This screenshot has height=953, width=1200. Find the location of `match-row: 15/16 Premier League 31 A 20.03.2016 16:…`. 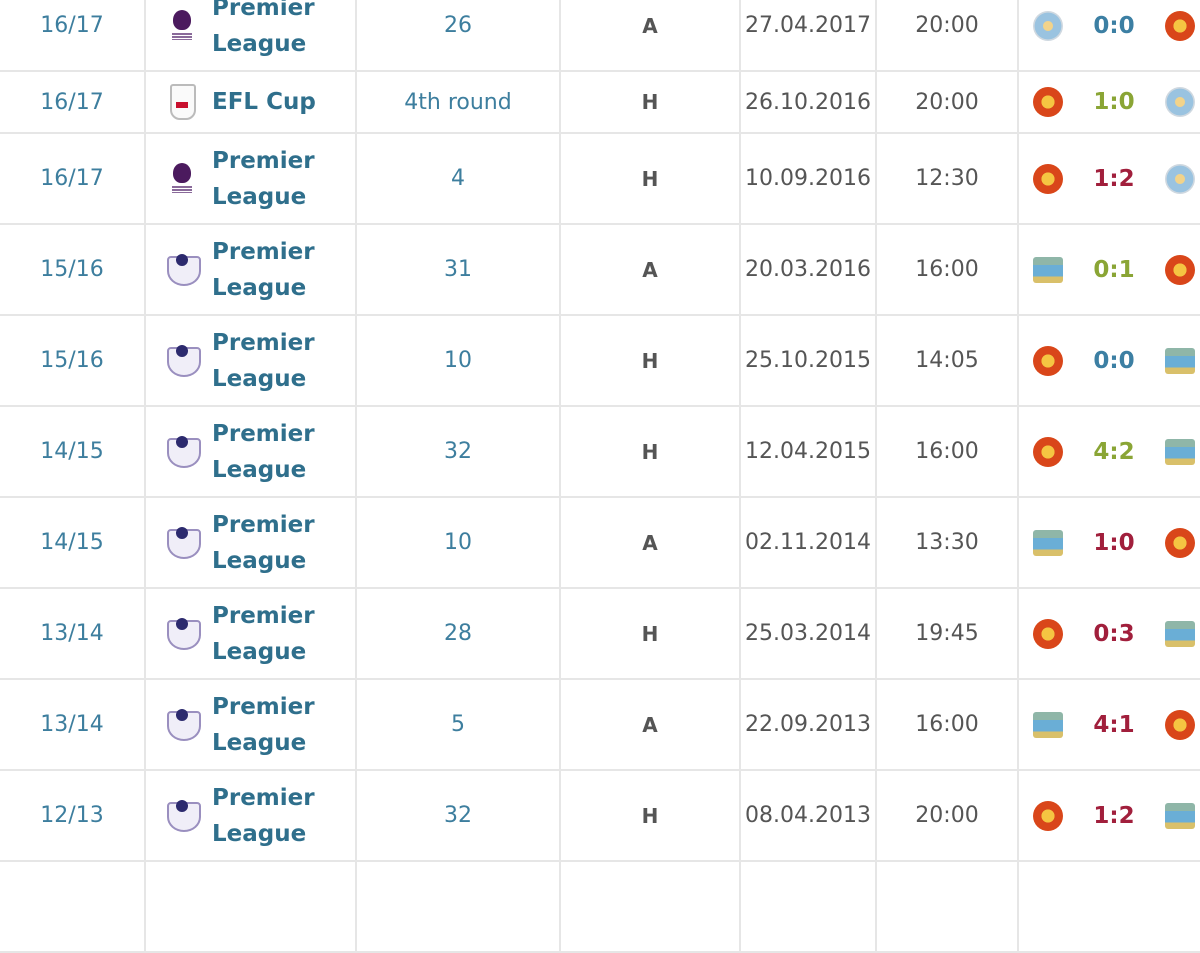

match-row: 15/16 Premier League 31 A 20.03.2016 16:… is located at coordinates (600, 269).